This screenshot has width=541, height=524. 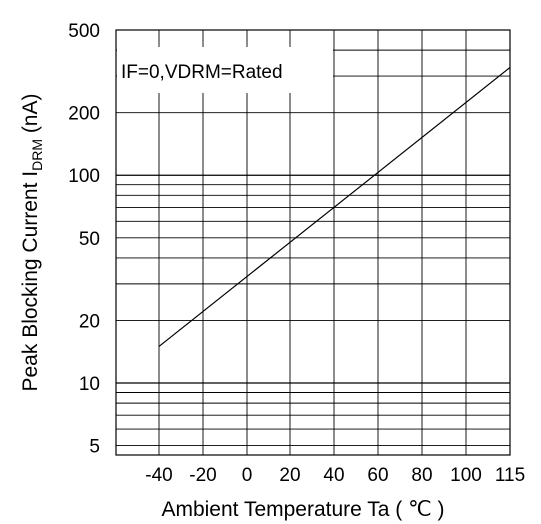 What do you see at coordinates (466, 475) in the screenshot?
I see `x-tick-label: 100` at bounding box center [466, 475].